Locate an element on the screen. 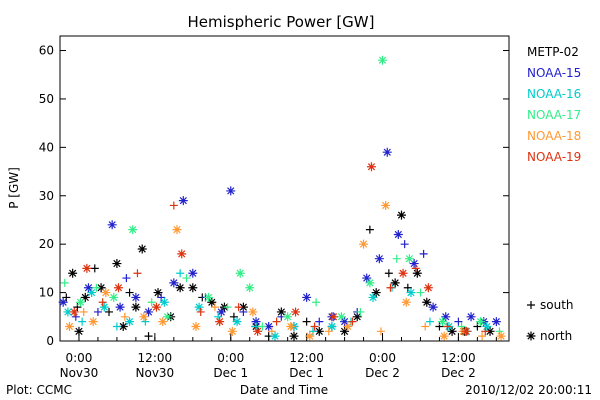 This screenshot has width=600, height=400. legend-entry: NOAA-18 is located at coordinates (554, 136).